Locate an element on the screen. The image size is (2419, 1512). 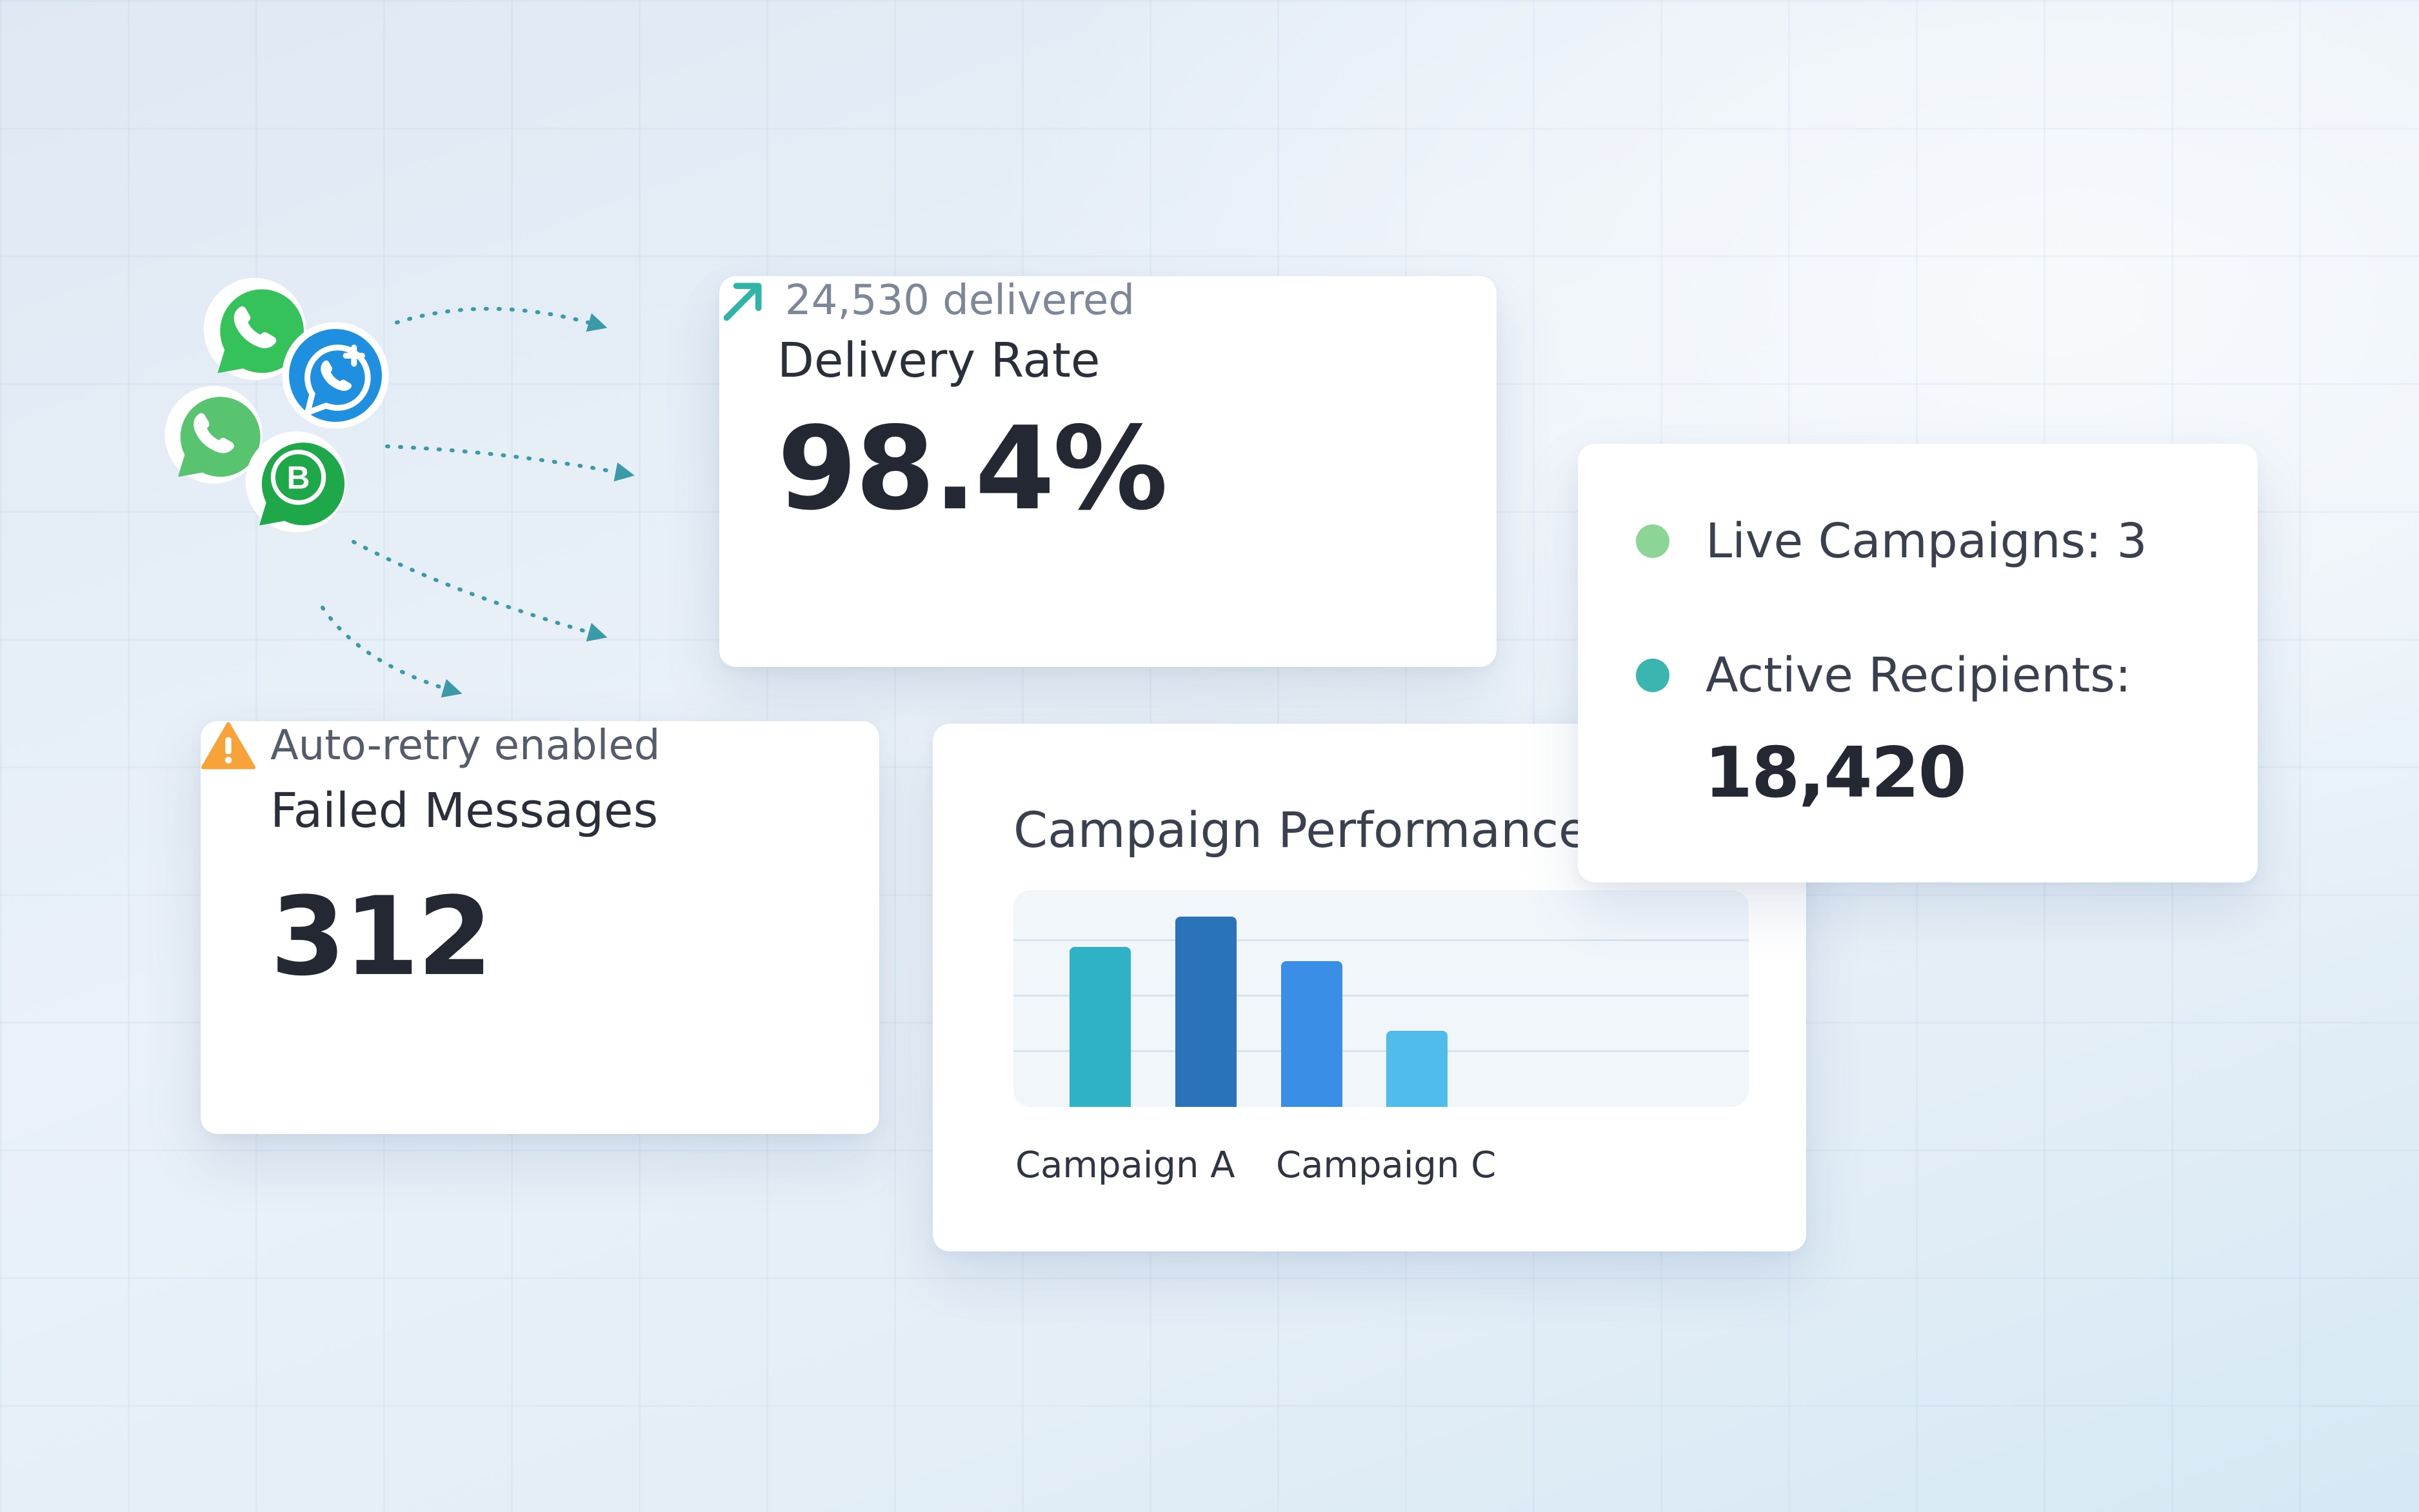
failed-messages-value: 312 is located at coordinates (382, 937).